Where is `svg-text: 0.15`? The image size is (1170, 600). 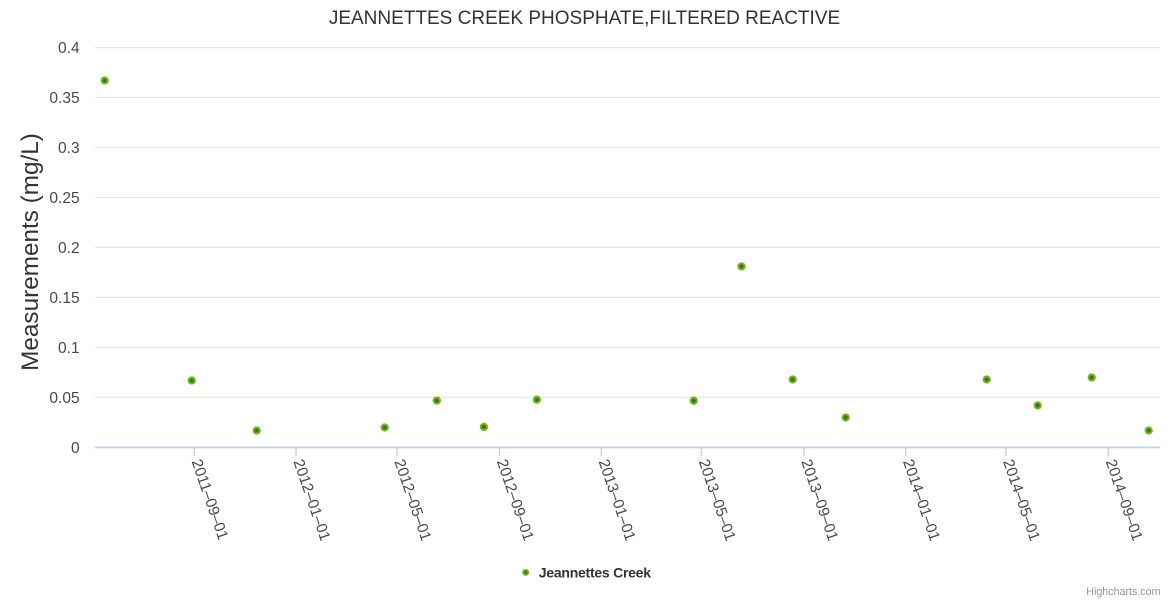
svg-text: 0.15 is located at coordinates (64, 298).